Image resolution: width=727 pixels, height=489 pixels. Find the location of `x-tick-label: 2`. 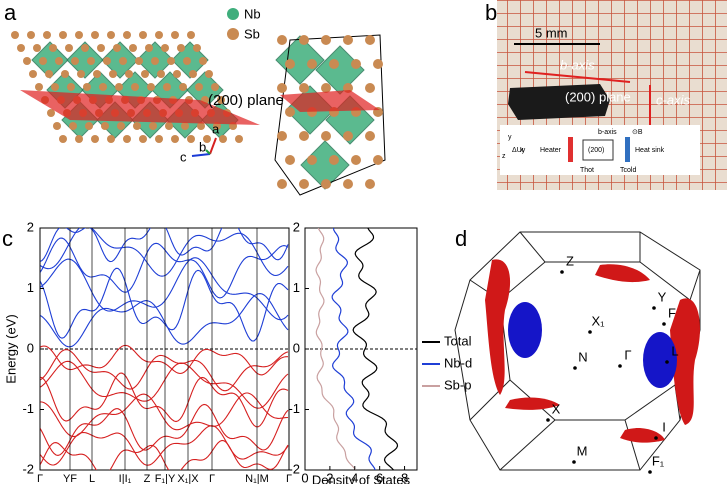

x-tick-label: 2 is located at coordinates (329, 477).